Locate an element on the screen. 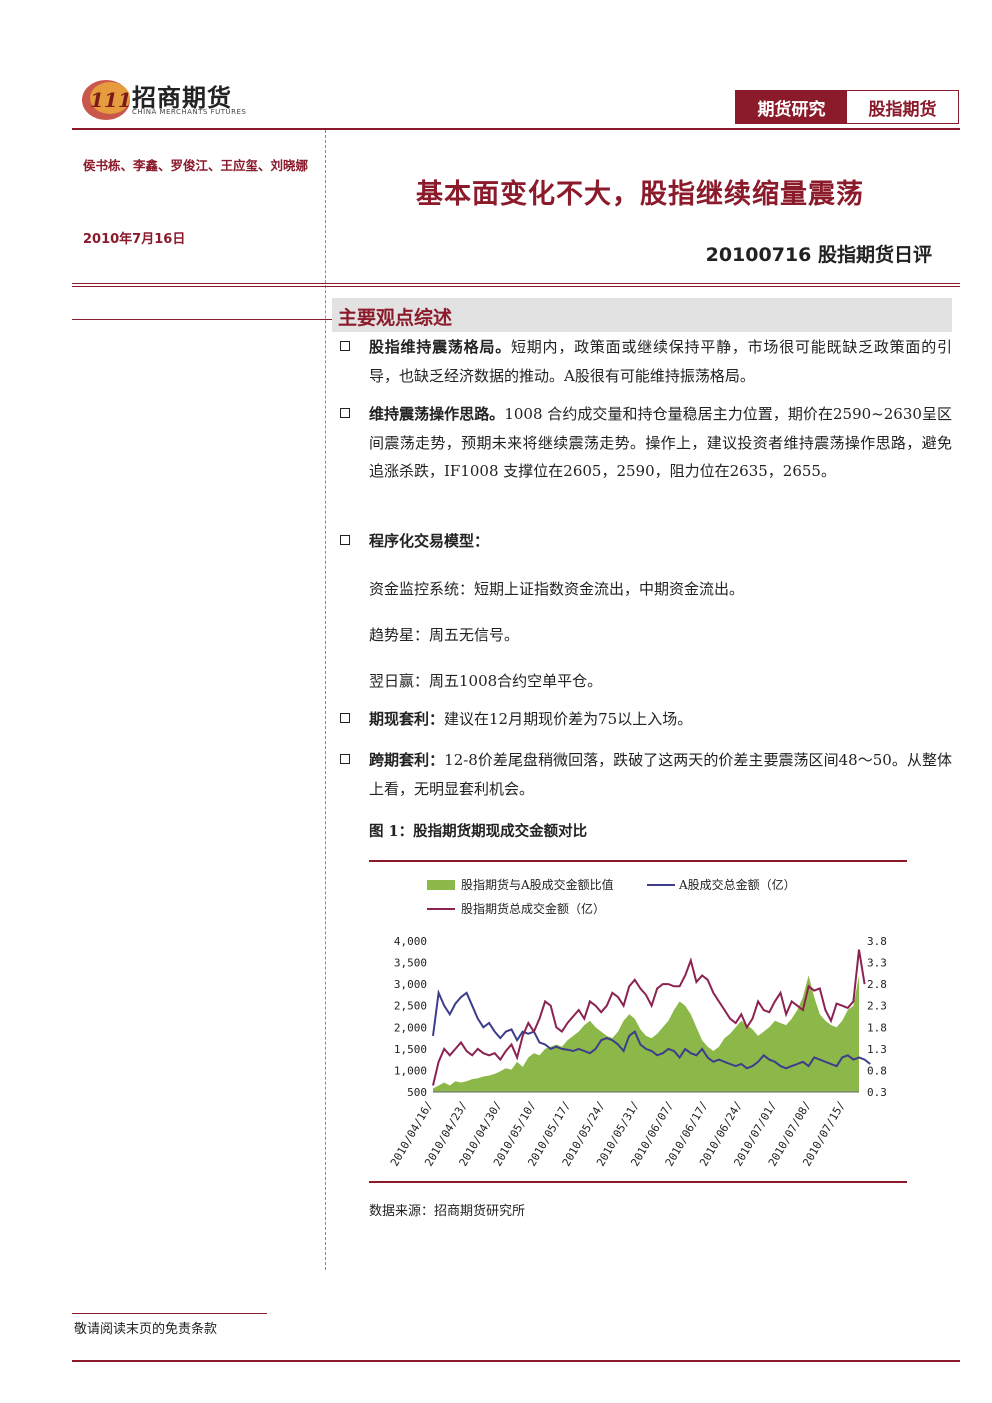  category-tags: 期货研究 股指期货 is located at coordinates (847, 107).